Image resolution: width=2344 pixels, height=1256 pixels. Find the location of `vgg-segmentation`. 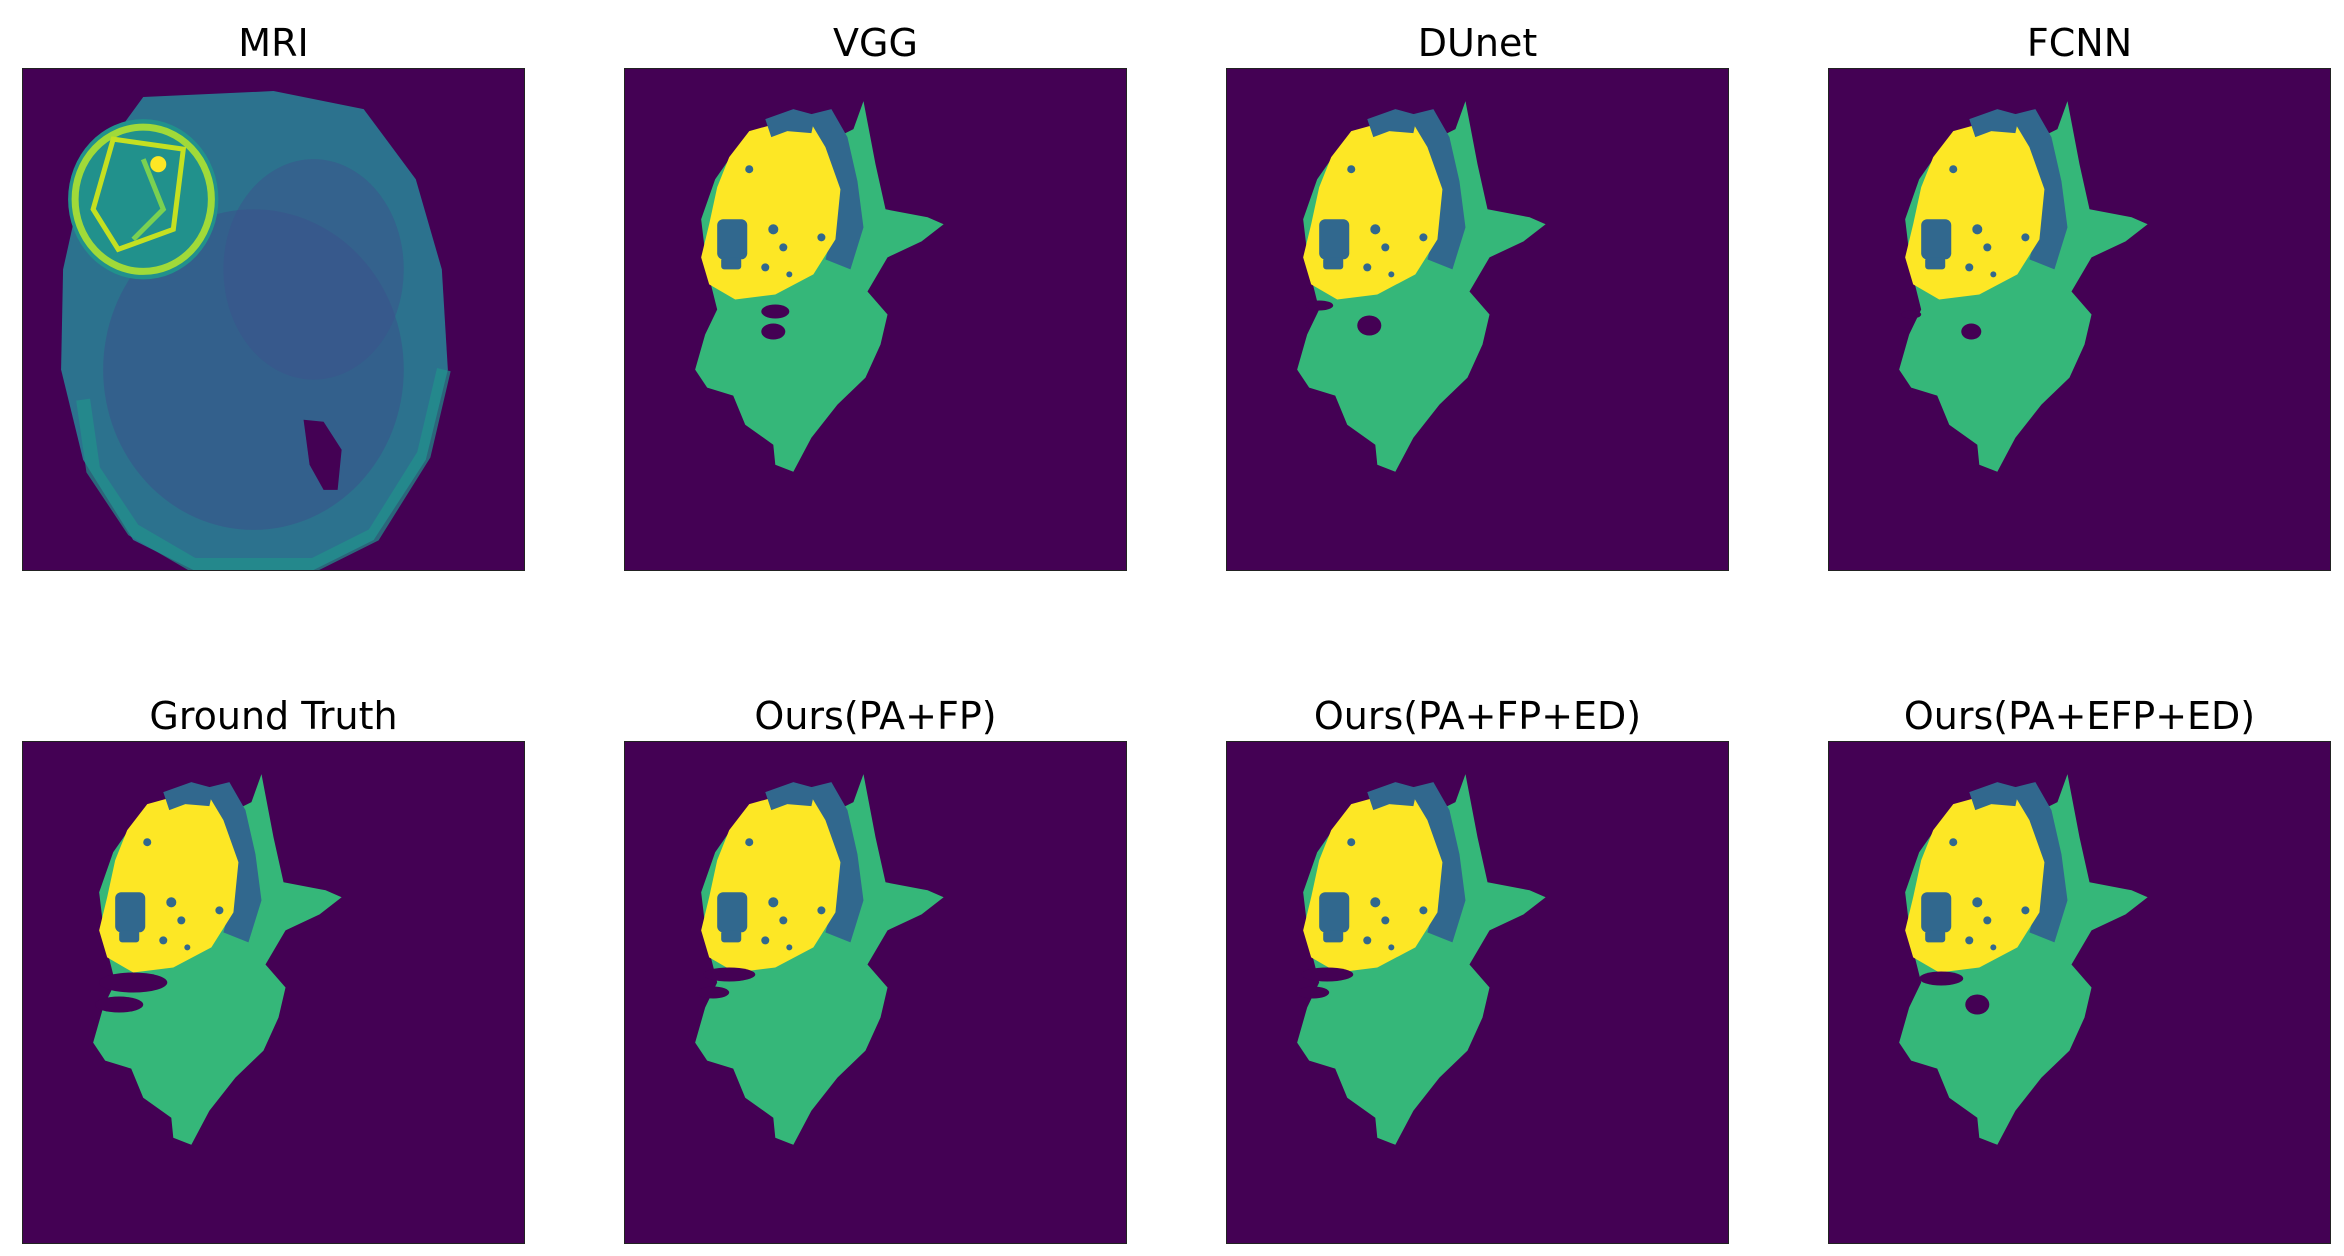

vgg-segmentation is located at coordinates (875, 319).